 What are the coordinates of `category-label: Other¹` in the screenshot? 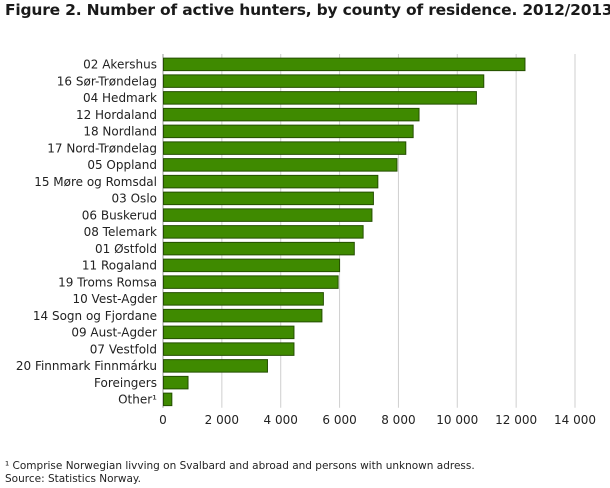 It's located at (137, 400).